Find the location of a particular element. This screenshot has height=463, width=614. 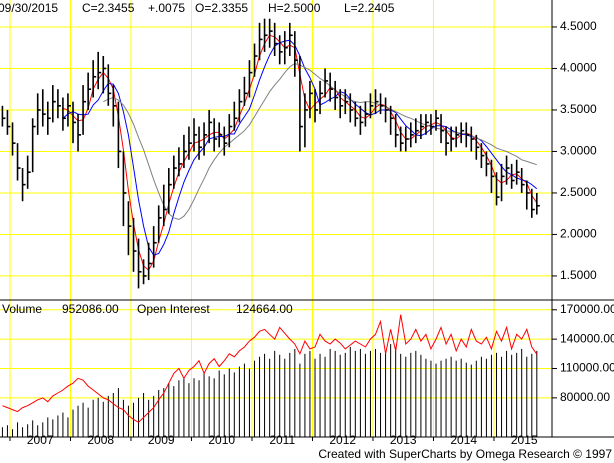

y-tick-label: 80000.00 is located at coordinates (585, 397).